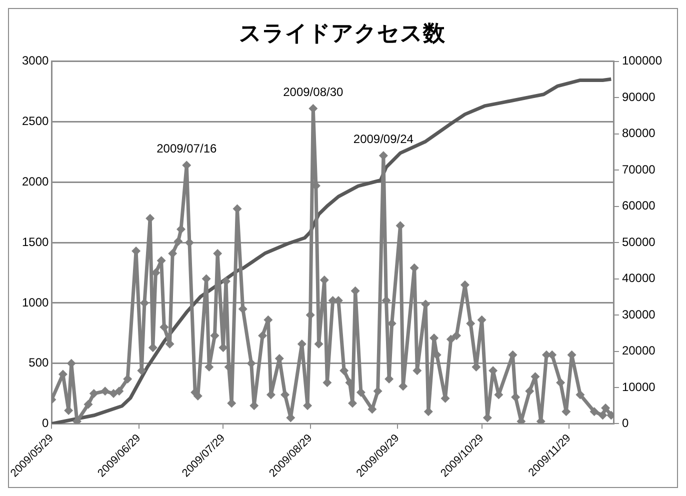 The height and width of the screenshot is (496, 686). What do you see at coordinates (639, 205) in the screenshot?
I see `y2-tick-label: 60000` at bounding box center [639, 205].